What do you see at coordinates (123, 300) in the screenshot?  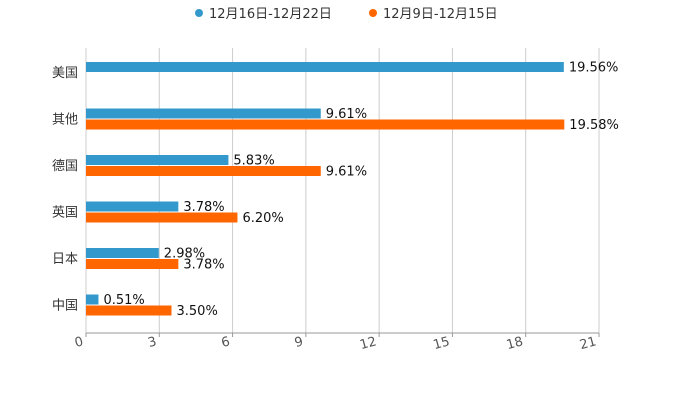 I see `value-label: 0.51%` at bounding box center [123, 300].